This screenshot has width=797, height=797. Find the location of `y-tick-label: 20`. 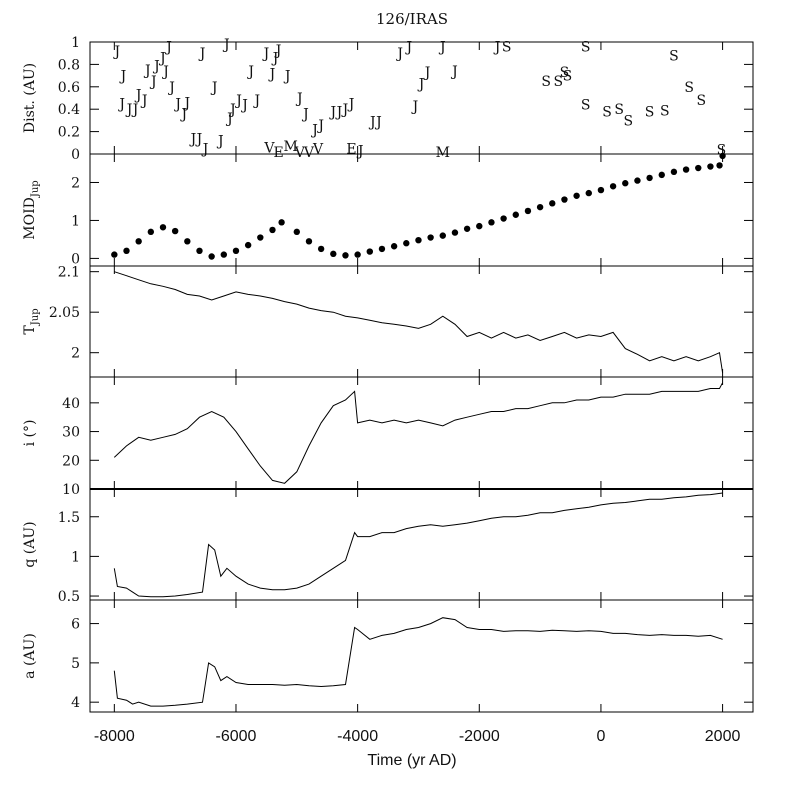

y-tick-label: 20 is located at coordinates (71, 461).